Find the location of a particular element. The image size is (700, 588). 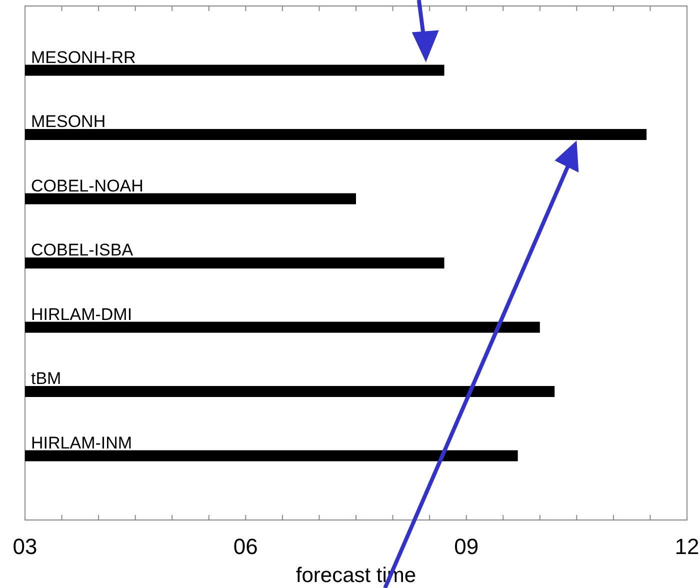

y-tick-label: HIRLAM-DMI is located at coordinates (81, 314).